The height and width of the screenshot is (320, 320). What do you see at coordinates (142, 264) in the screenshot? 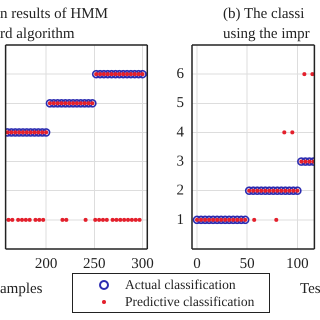
I see `x-tick-label: 300` at bounding box center [142, 264].